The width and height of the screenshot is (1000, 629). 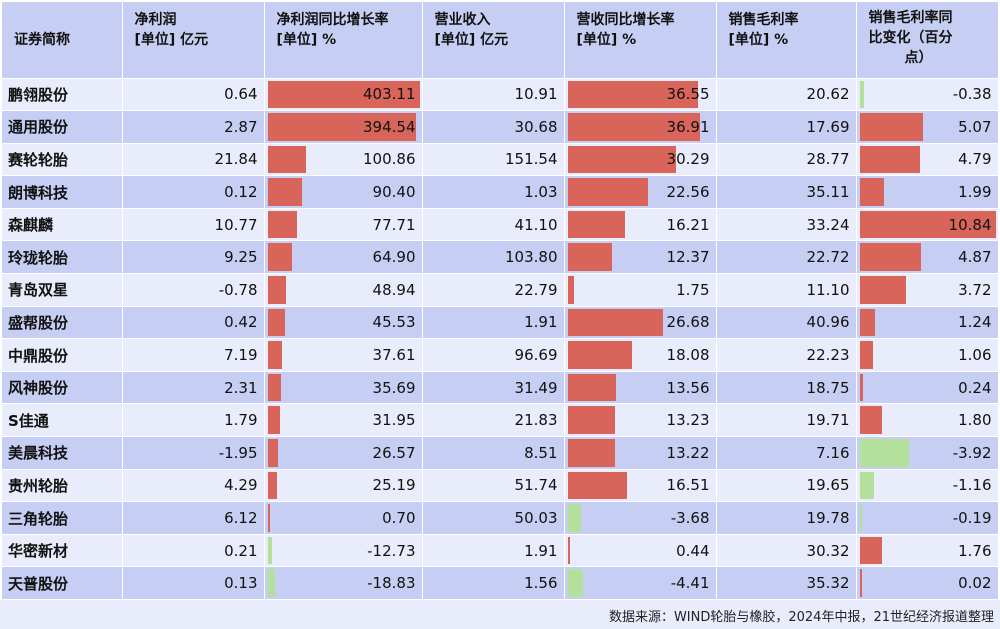 What do you see at coordinates (62, 257) in the screenshot?
I see `company-name: 玲珑轮胎` at bounding box center [62, 257].